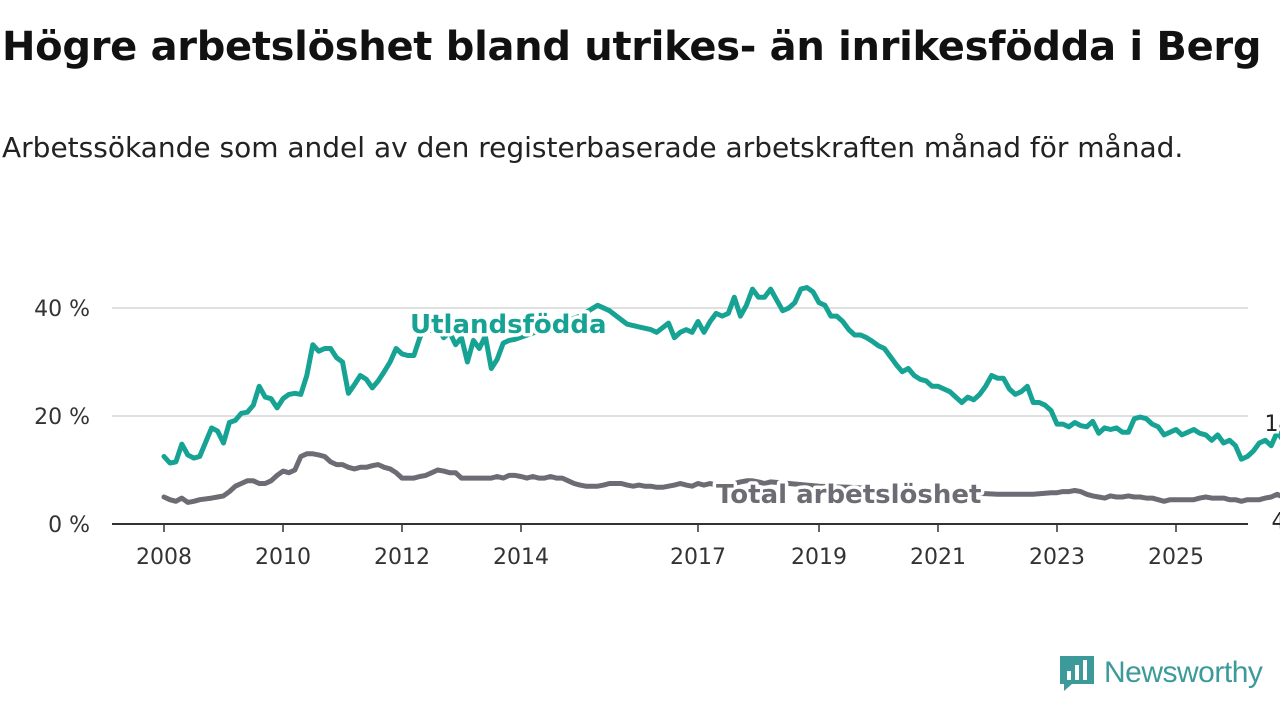 This screenshot has width=1280, height=720. Describe the element at coordinates (1077, 673) in the screenshot. I see `newsworthy-logo-icon` at that location.